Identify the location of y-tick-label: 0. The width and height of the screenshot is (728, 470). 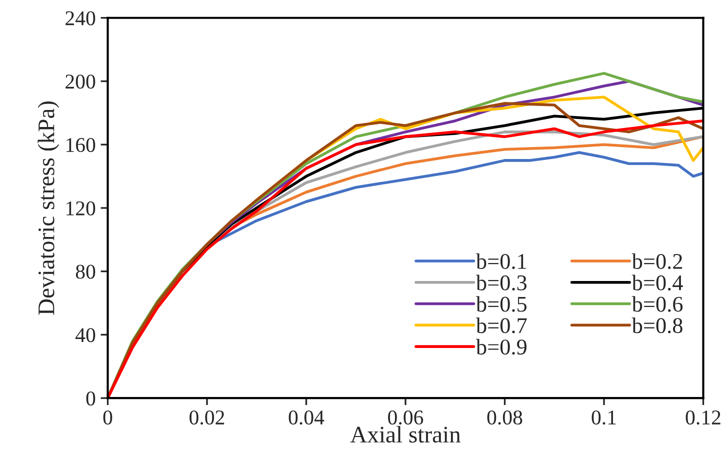
(91, 398).